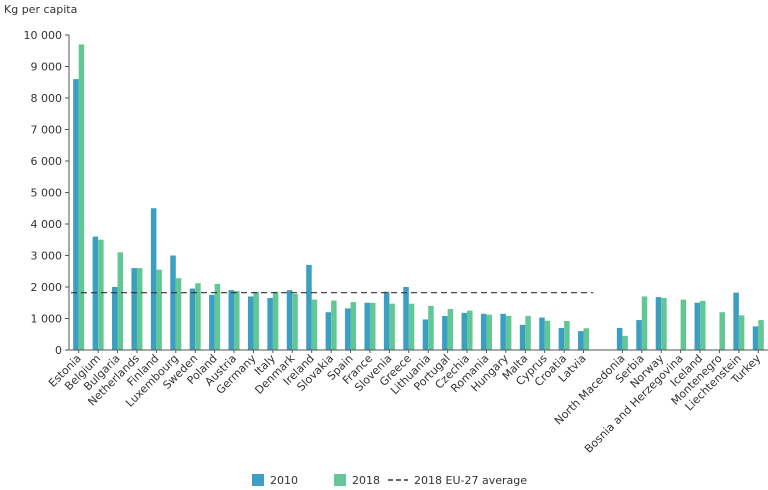 This screenshot has width=768, height=490. I want to click on y-axis-label: Kg per capita, so click(40, 9).